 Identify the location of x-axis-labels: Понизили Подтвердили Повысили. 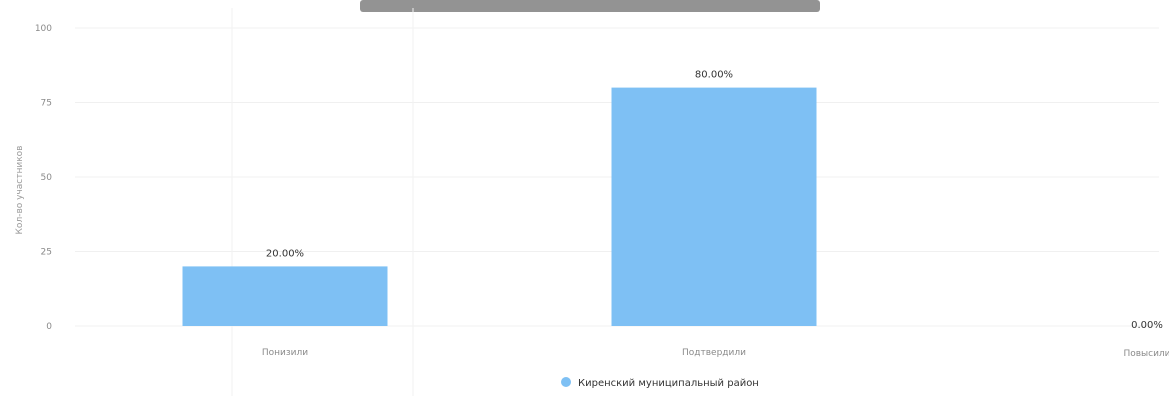
(715, 353).